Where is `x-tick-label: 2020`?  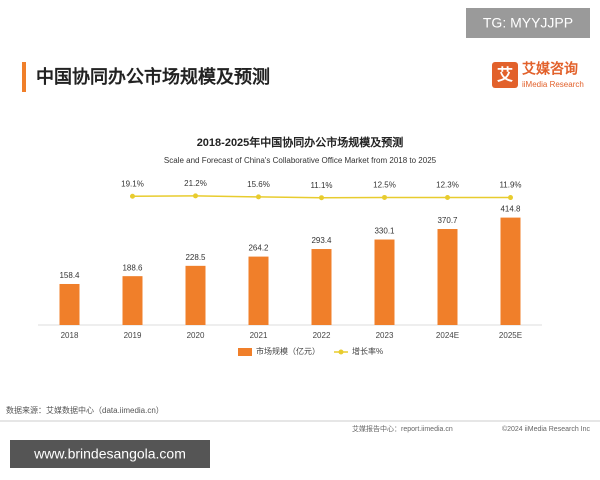 x-tick-label: 2020 is located at coordinates (196, 335).